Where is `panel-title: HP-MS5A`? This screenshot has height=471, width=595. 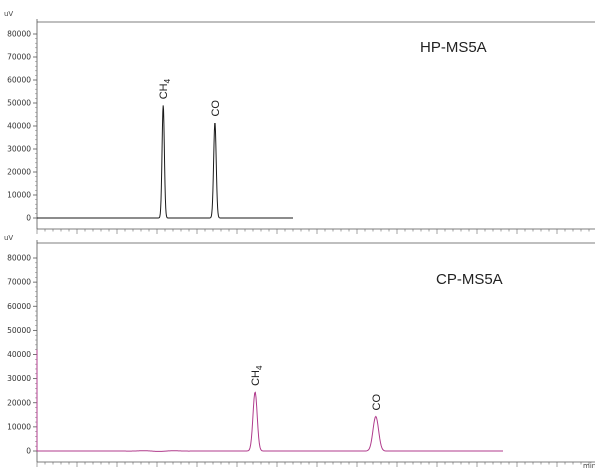 panel-title: HP-MS5A is located at coordinates (453, 47).